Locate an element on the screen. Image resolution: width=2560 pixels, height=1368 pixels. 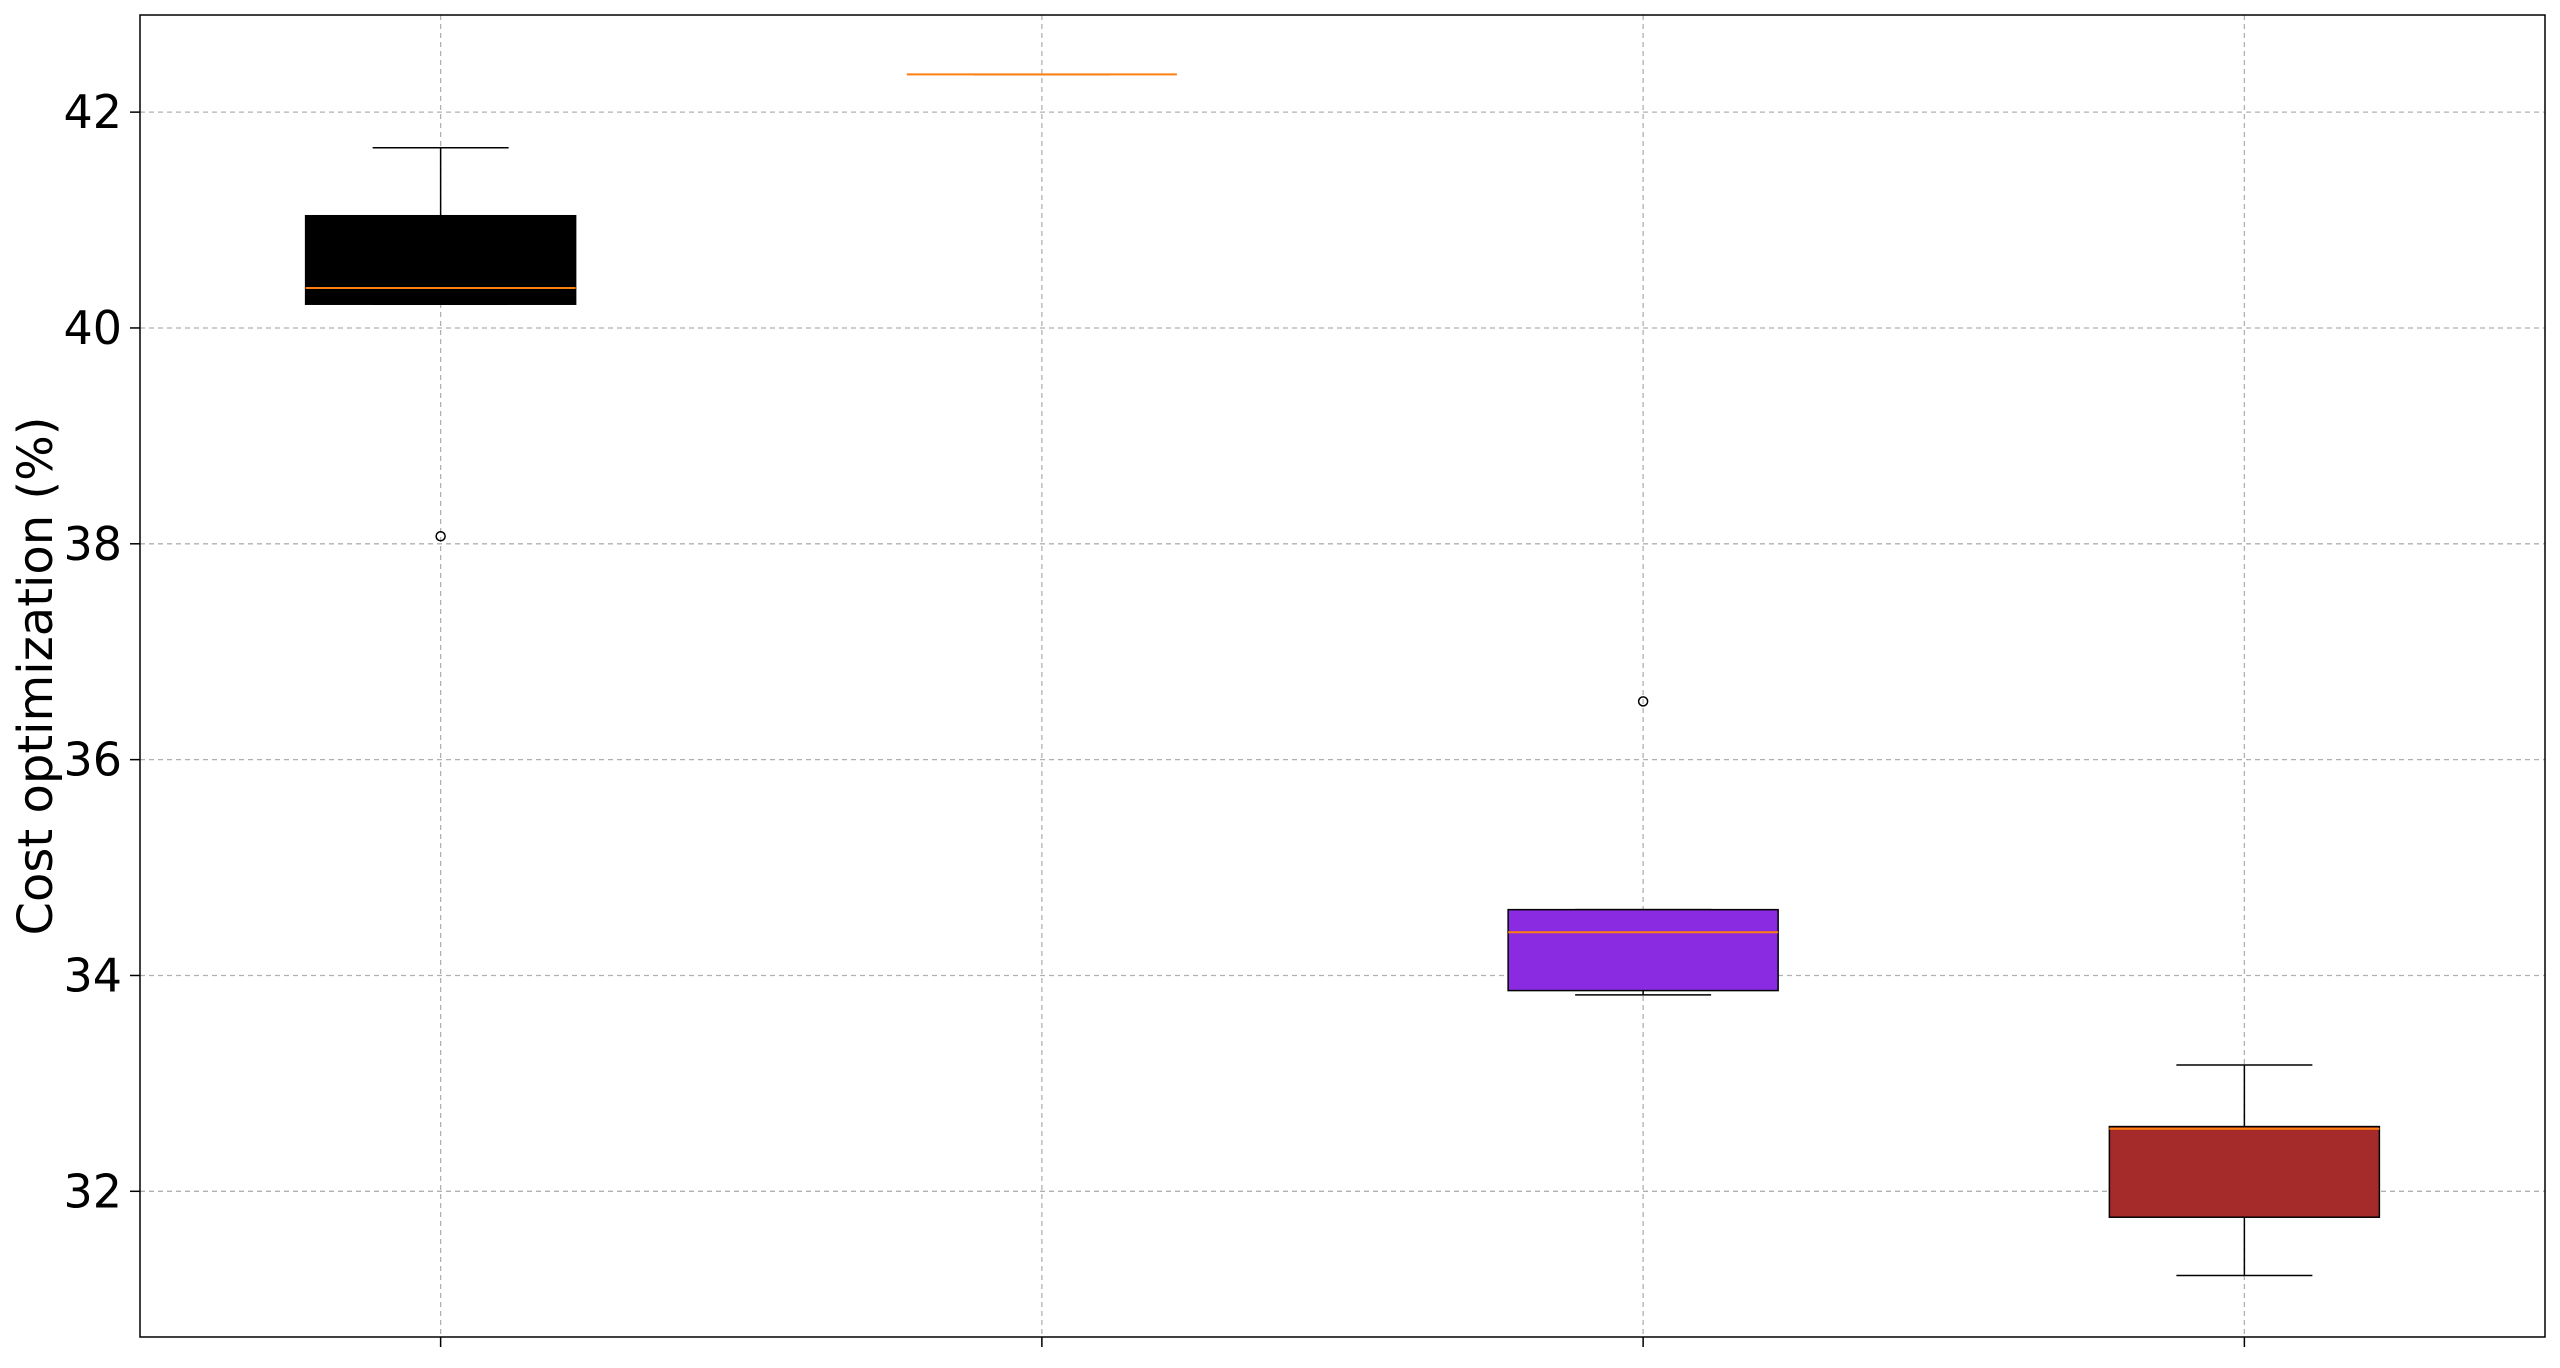
y-tick-label: 40 is located at coordinates (92, 328).